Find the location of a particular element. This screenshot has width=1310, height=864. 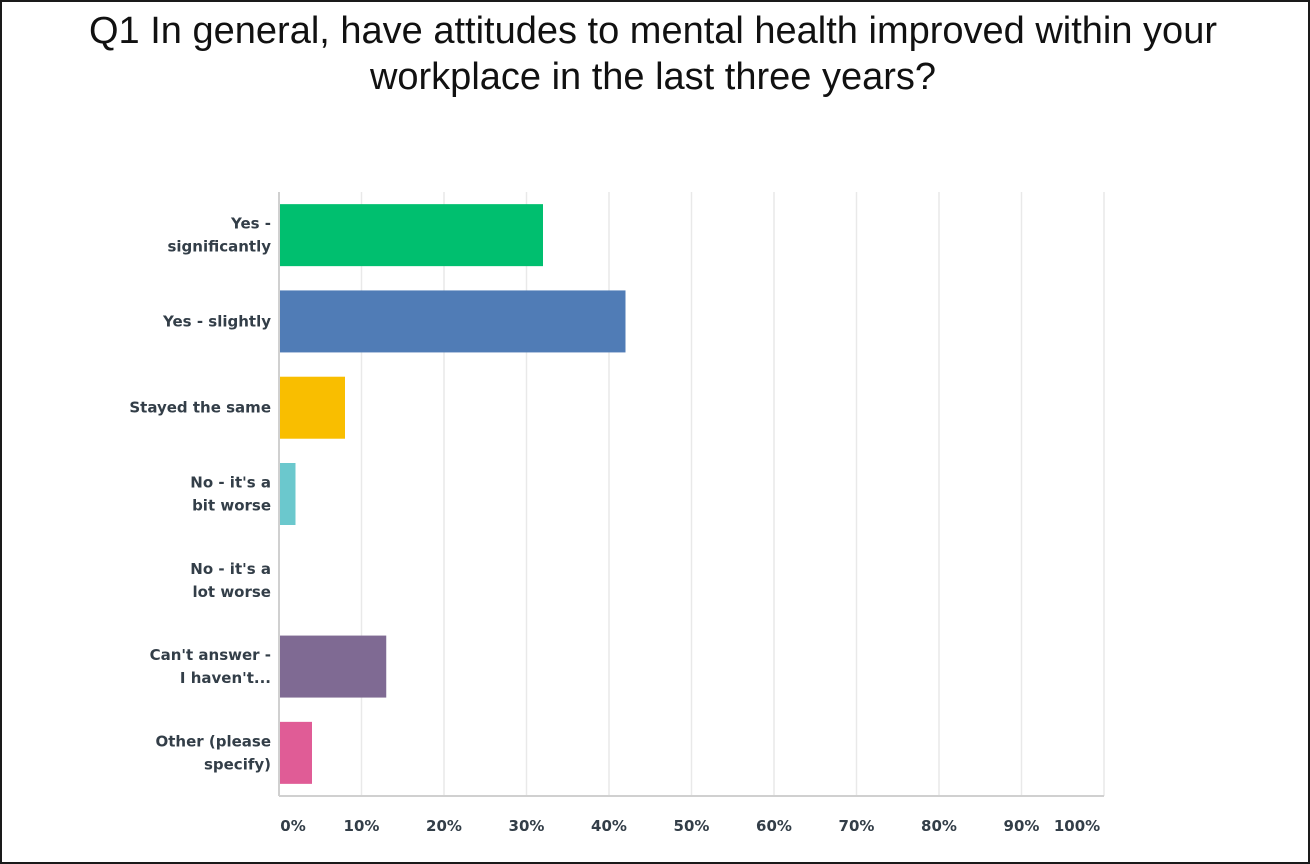

x-tick-label-9: 90% is located at coordinates (1022, 826).